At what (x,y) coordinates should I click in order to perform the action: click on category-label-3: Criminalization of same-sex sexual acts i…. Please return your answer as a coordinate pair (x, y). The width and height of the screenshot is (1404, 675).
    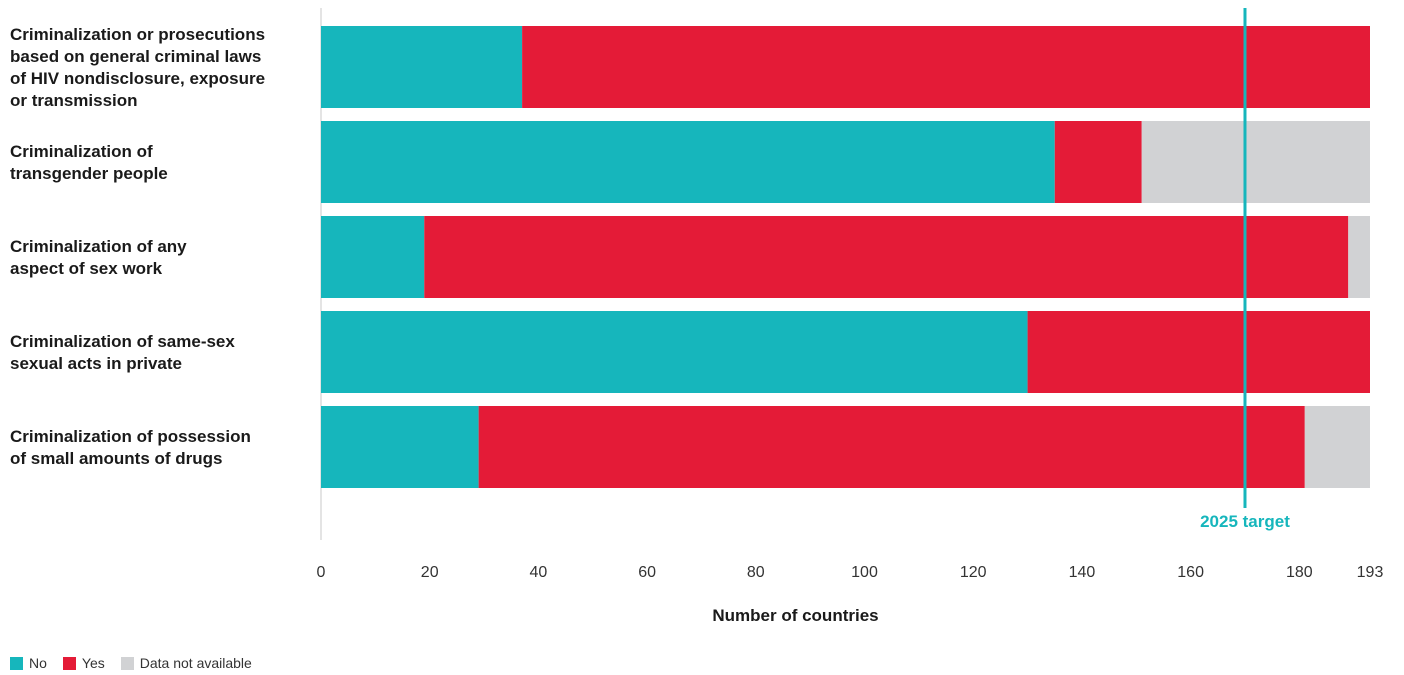
    Looking at the image, I should click on (122, 352).